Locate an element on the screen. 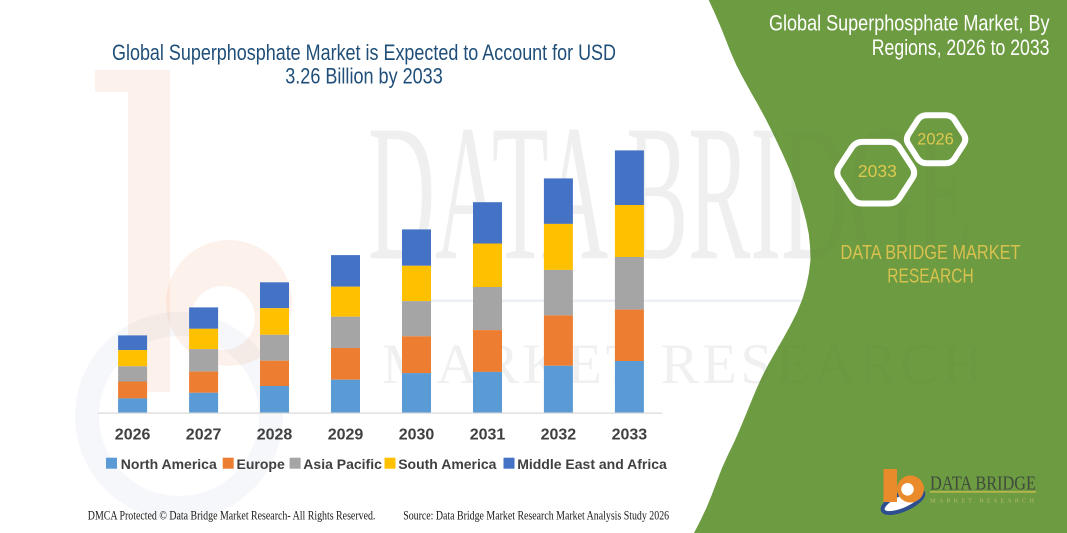 The height and width of the screenshot is (533, 1067). svg-text:Global Superphosphate Market,: Global Superphosphate Market, By is located at coordinates (909, 23).